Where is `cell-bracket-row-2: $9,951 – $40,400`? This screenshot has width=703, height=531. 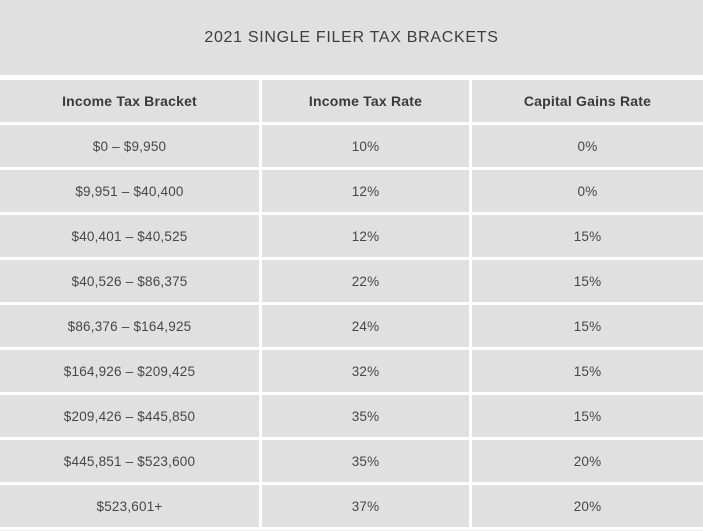
cell-bracket-row-2: $9,951 – $40,400 is located at coordinates (129, 191).